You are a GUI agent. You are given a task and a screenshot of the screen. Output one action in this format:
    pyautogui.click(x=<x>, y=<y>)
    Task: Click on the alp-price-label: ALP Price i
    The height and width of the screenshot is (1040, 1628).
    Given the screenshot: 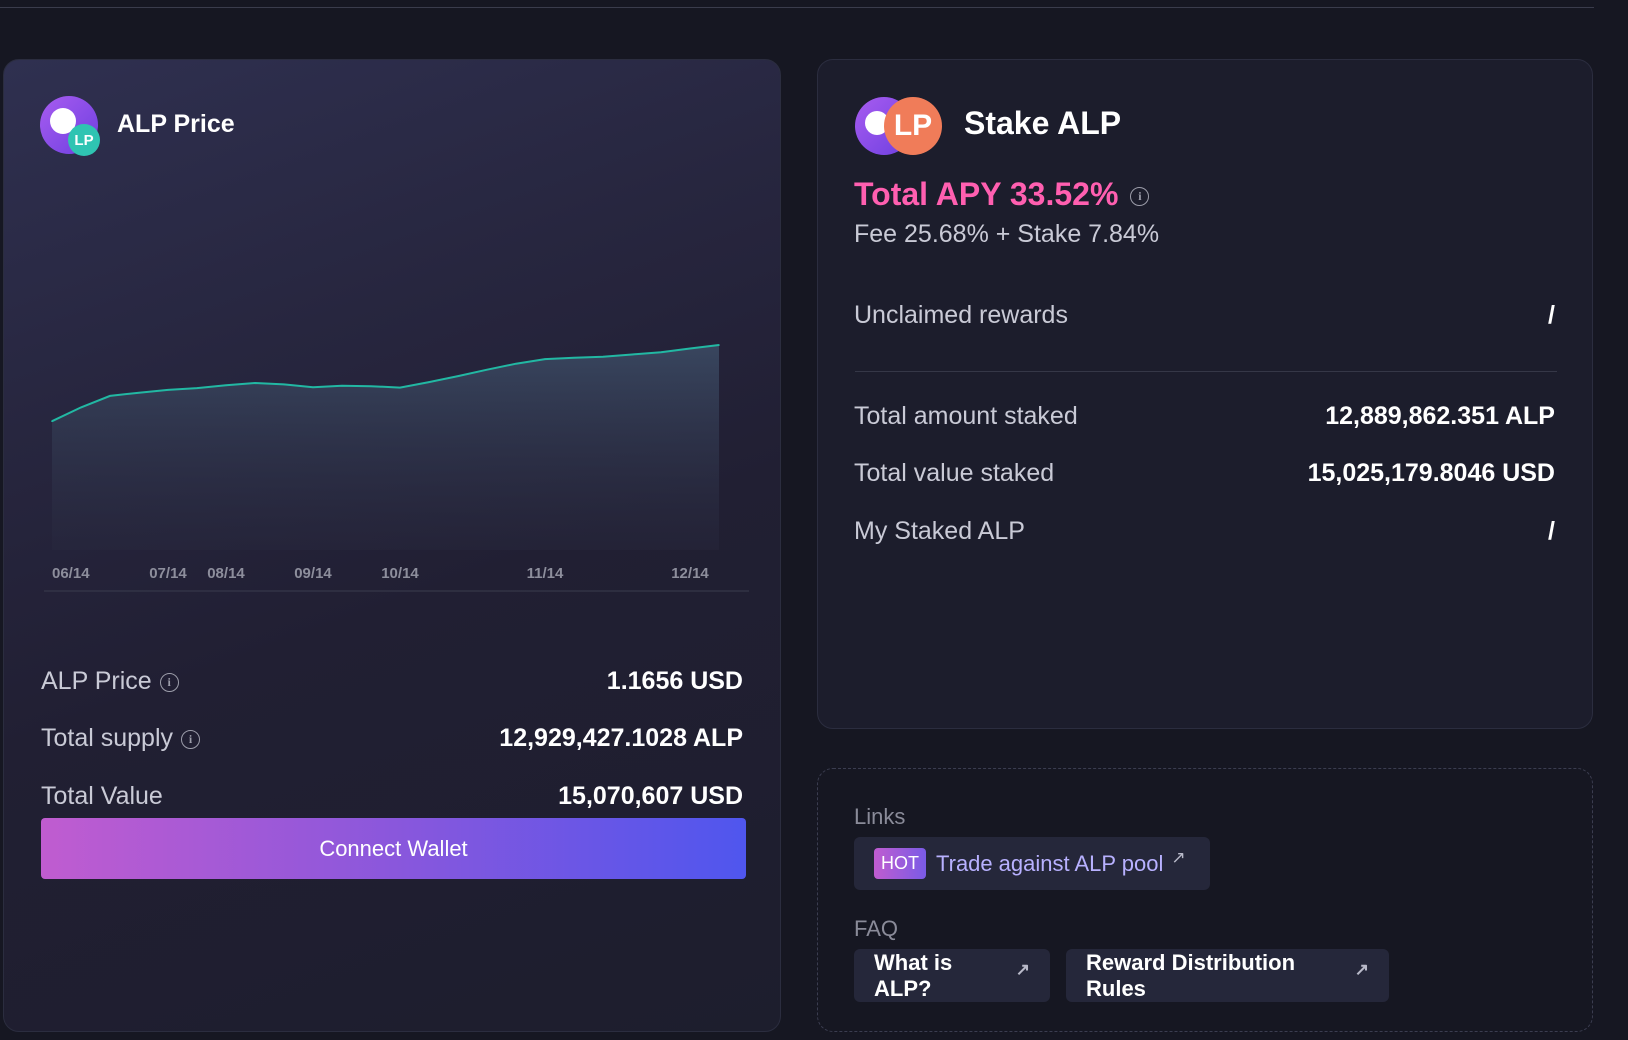 What is the action you would take?
    pyautogui.click(x=110, y=681)
    